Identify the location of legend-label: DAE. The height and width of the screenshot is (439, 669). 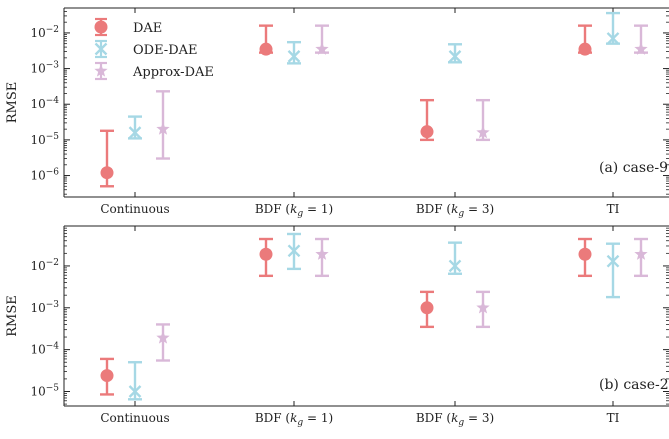
(147, 28).